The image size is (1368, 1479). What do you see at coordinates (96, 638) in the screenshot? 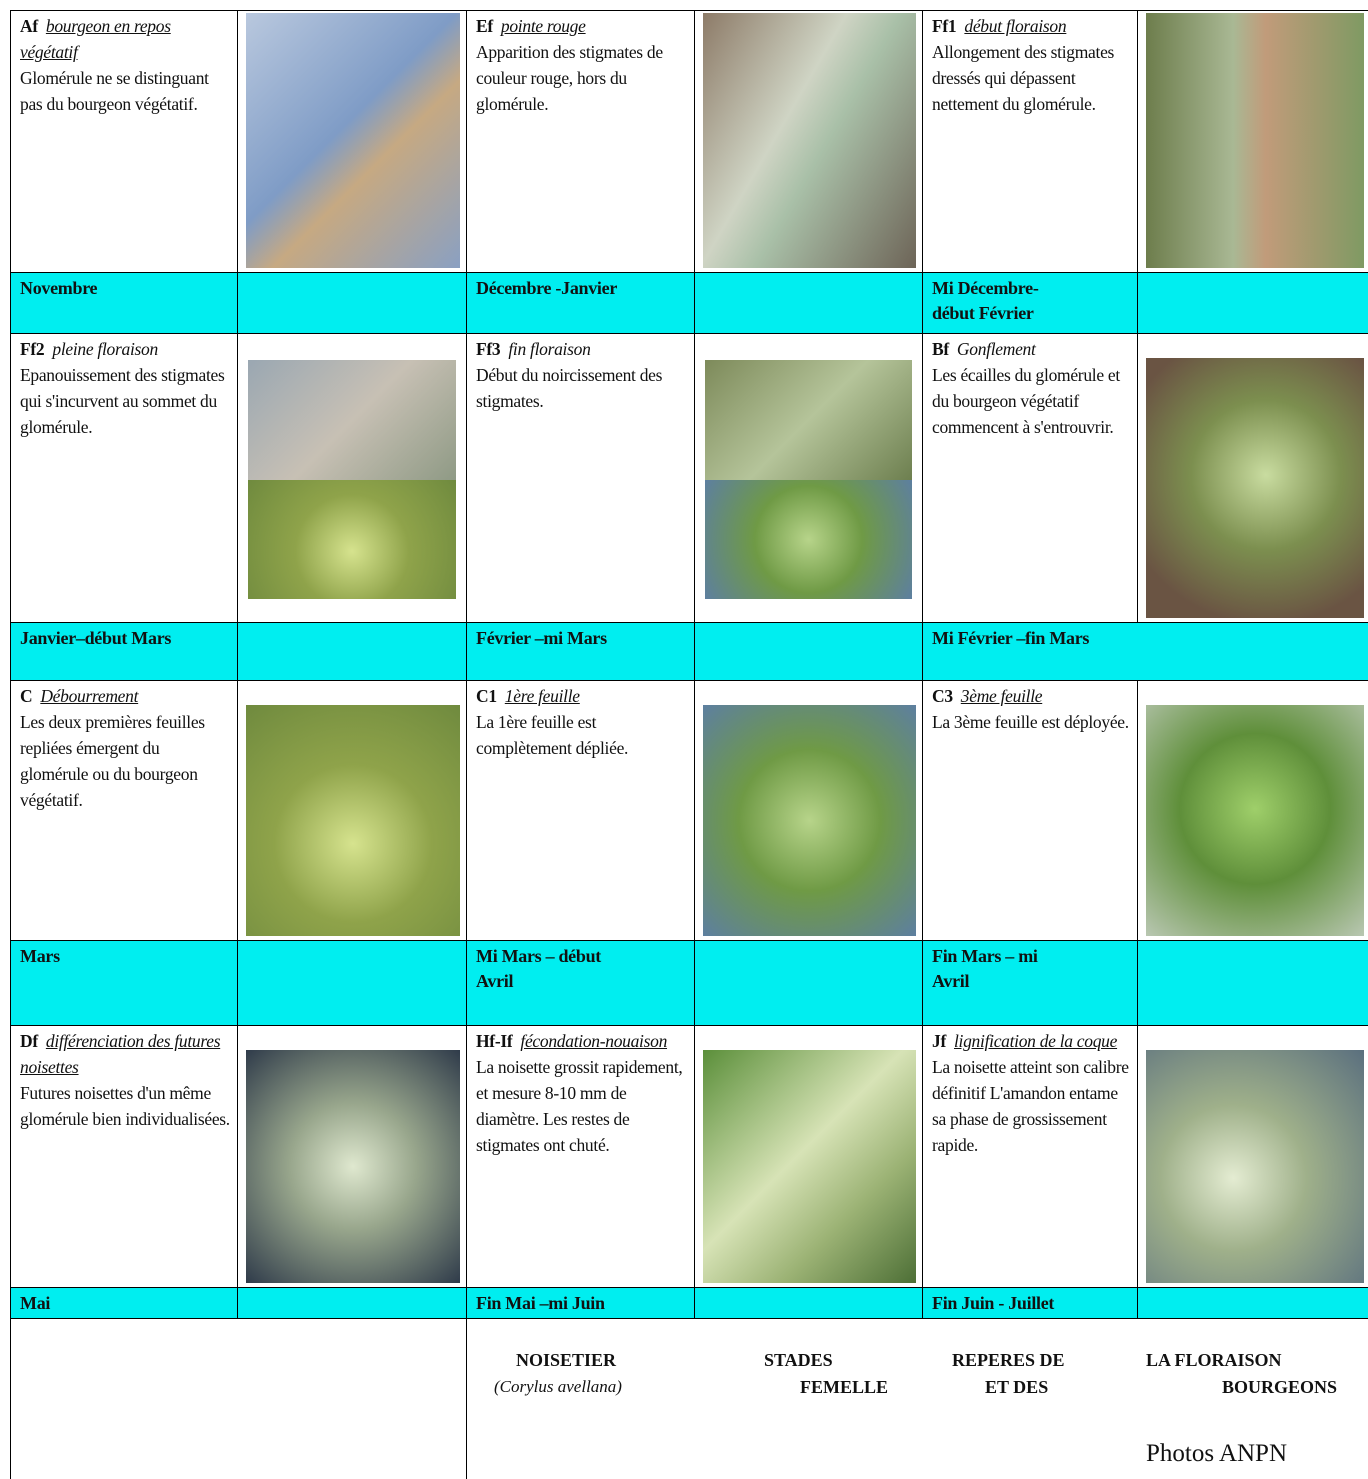
I see `period-text: Janvier–début Mars` at bounding box center [96, 638].